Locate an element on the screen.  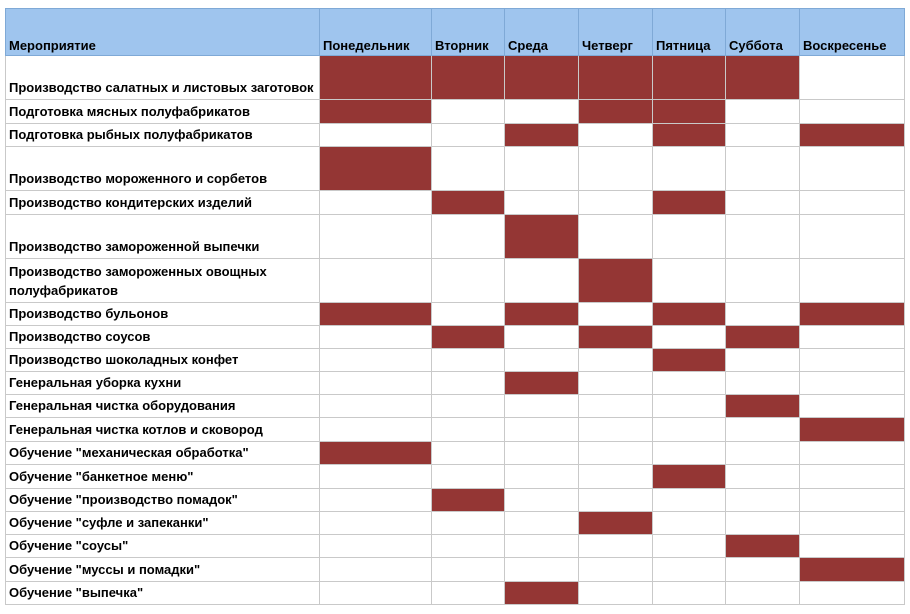
event-name-cell: Обучение "выпечка" is located at coordinates (162, 593).